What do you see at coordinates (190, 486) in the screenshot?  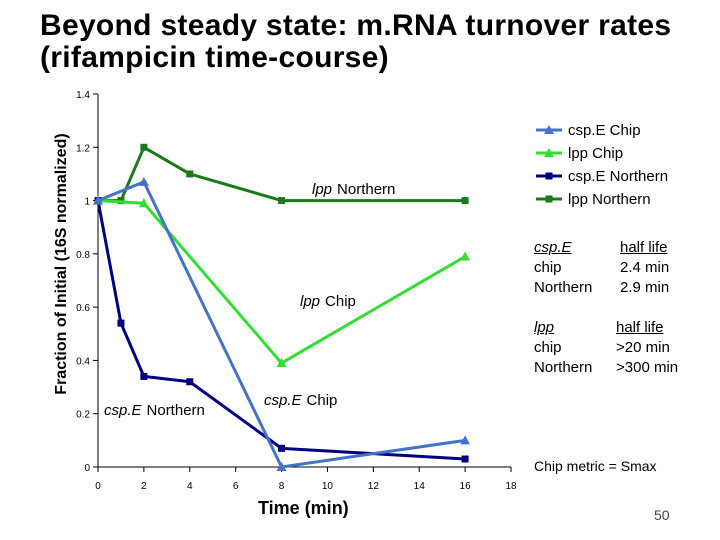 I see `x-tick-label: 4` at bounding box center [190, 486].